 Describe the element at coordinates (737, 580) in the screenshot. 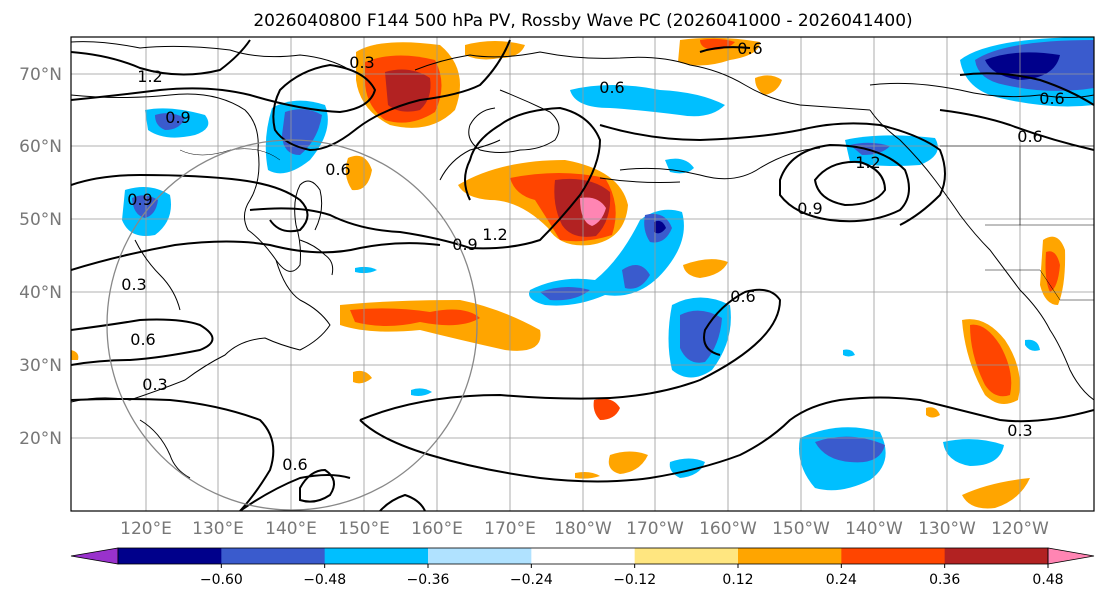

I see `colorbar-tick-label: 0.12` at that location.